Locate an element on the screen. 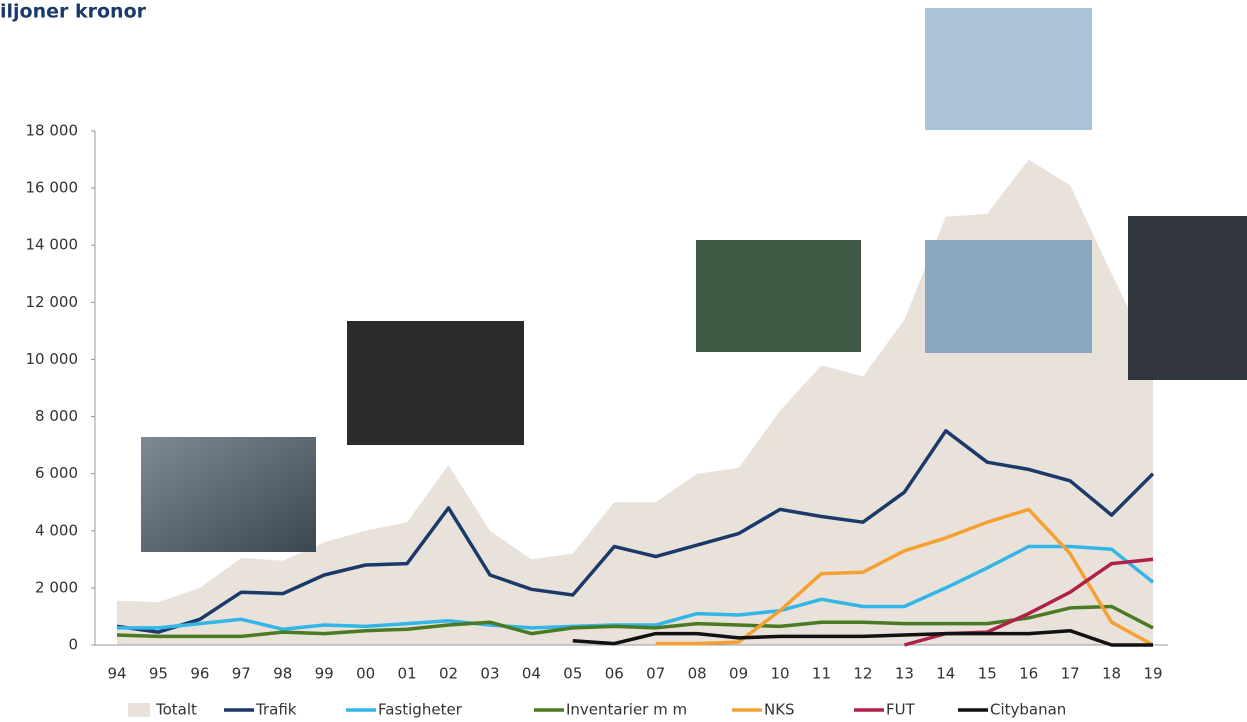 The width and height of the screenshot is (1247, 722). x-tick-label: 06 is located at coordinates (614, 674).